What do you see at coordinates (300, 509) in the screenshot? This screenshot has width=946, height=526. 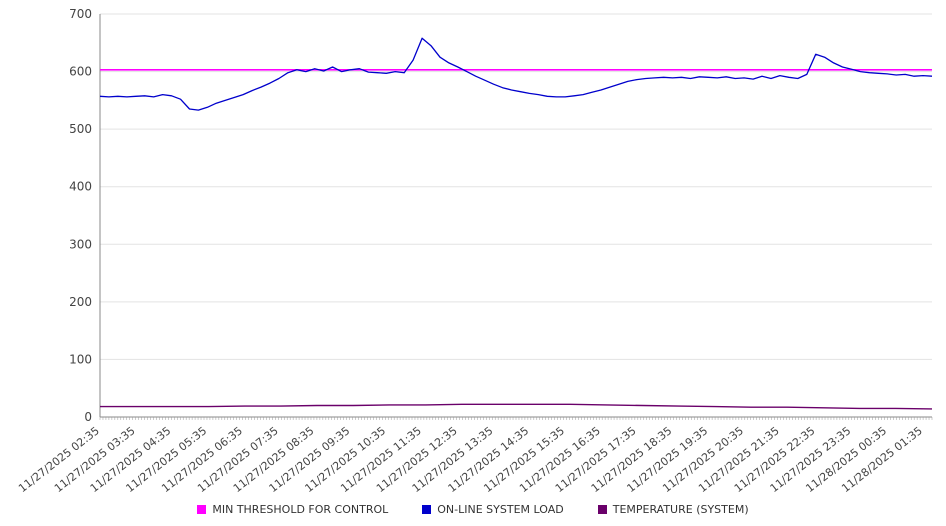 I see `legend-label-min-threshold: MIN THRESHOLD FOR CONTROL` at bounding box center [300, 509].